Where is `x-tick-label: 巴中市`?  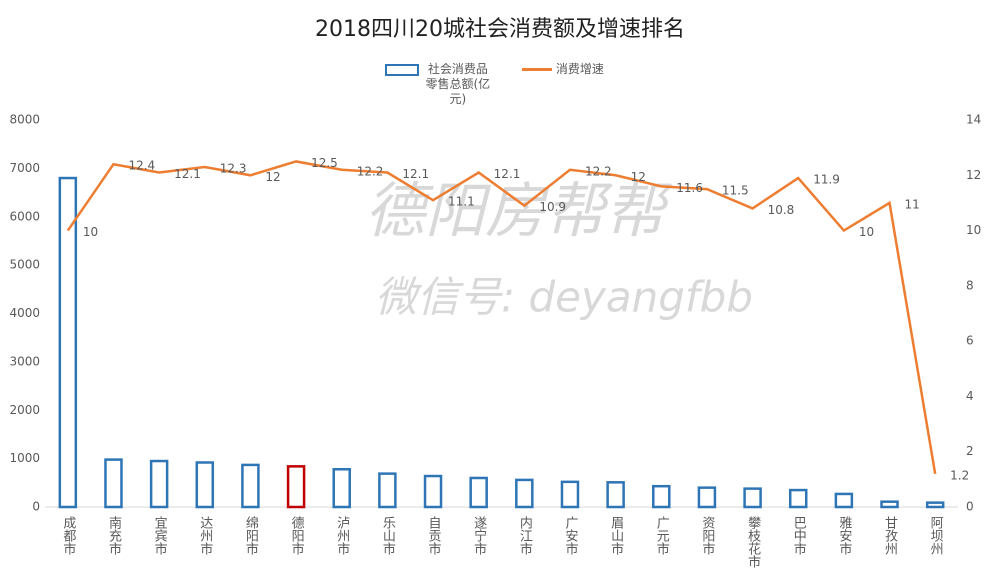 x-tick-label: 巴中市 is located at coordinates (799, 535).